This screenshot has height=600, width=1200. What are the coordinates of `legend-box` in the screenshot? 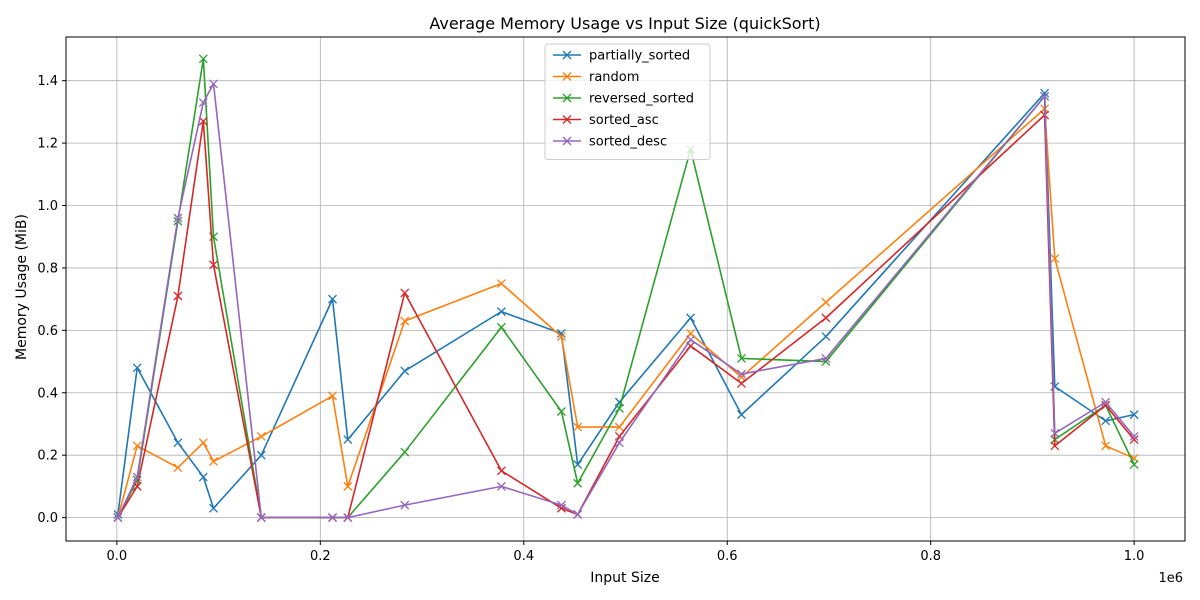 It's located at (627, 101).